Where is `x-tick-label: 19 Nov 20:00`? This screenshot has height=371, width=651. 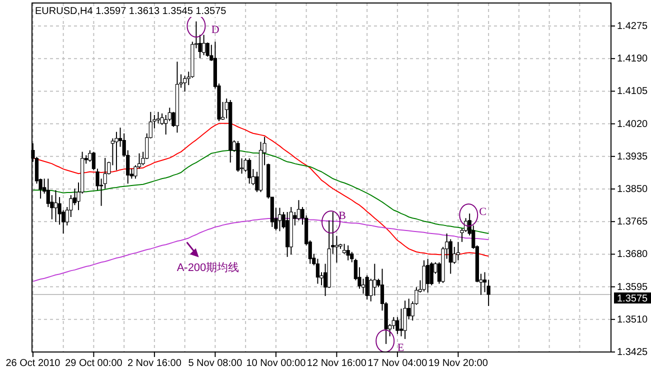 x-tick-label: 19 Nov 20:00 is located at coordinates (458, 363).